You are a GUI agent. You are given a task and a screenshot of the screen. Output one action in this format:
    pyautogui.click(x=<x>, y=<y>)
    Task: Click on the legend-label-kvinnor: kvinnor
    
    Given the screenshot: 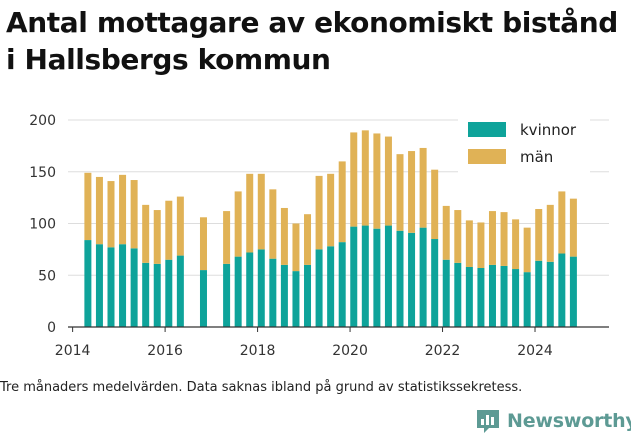 What is the action you would take?
    pyautogui.click(x=548, y=130)
    